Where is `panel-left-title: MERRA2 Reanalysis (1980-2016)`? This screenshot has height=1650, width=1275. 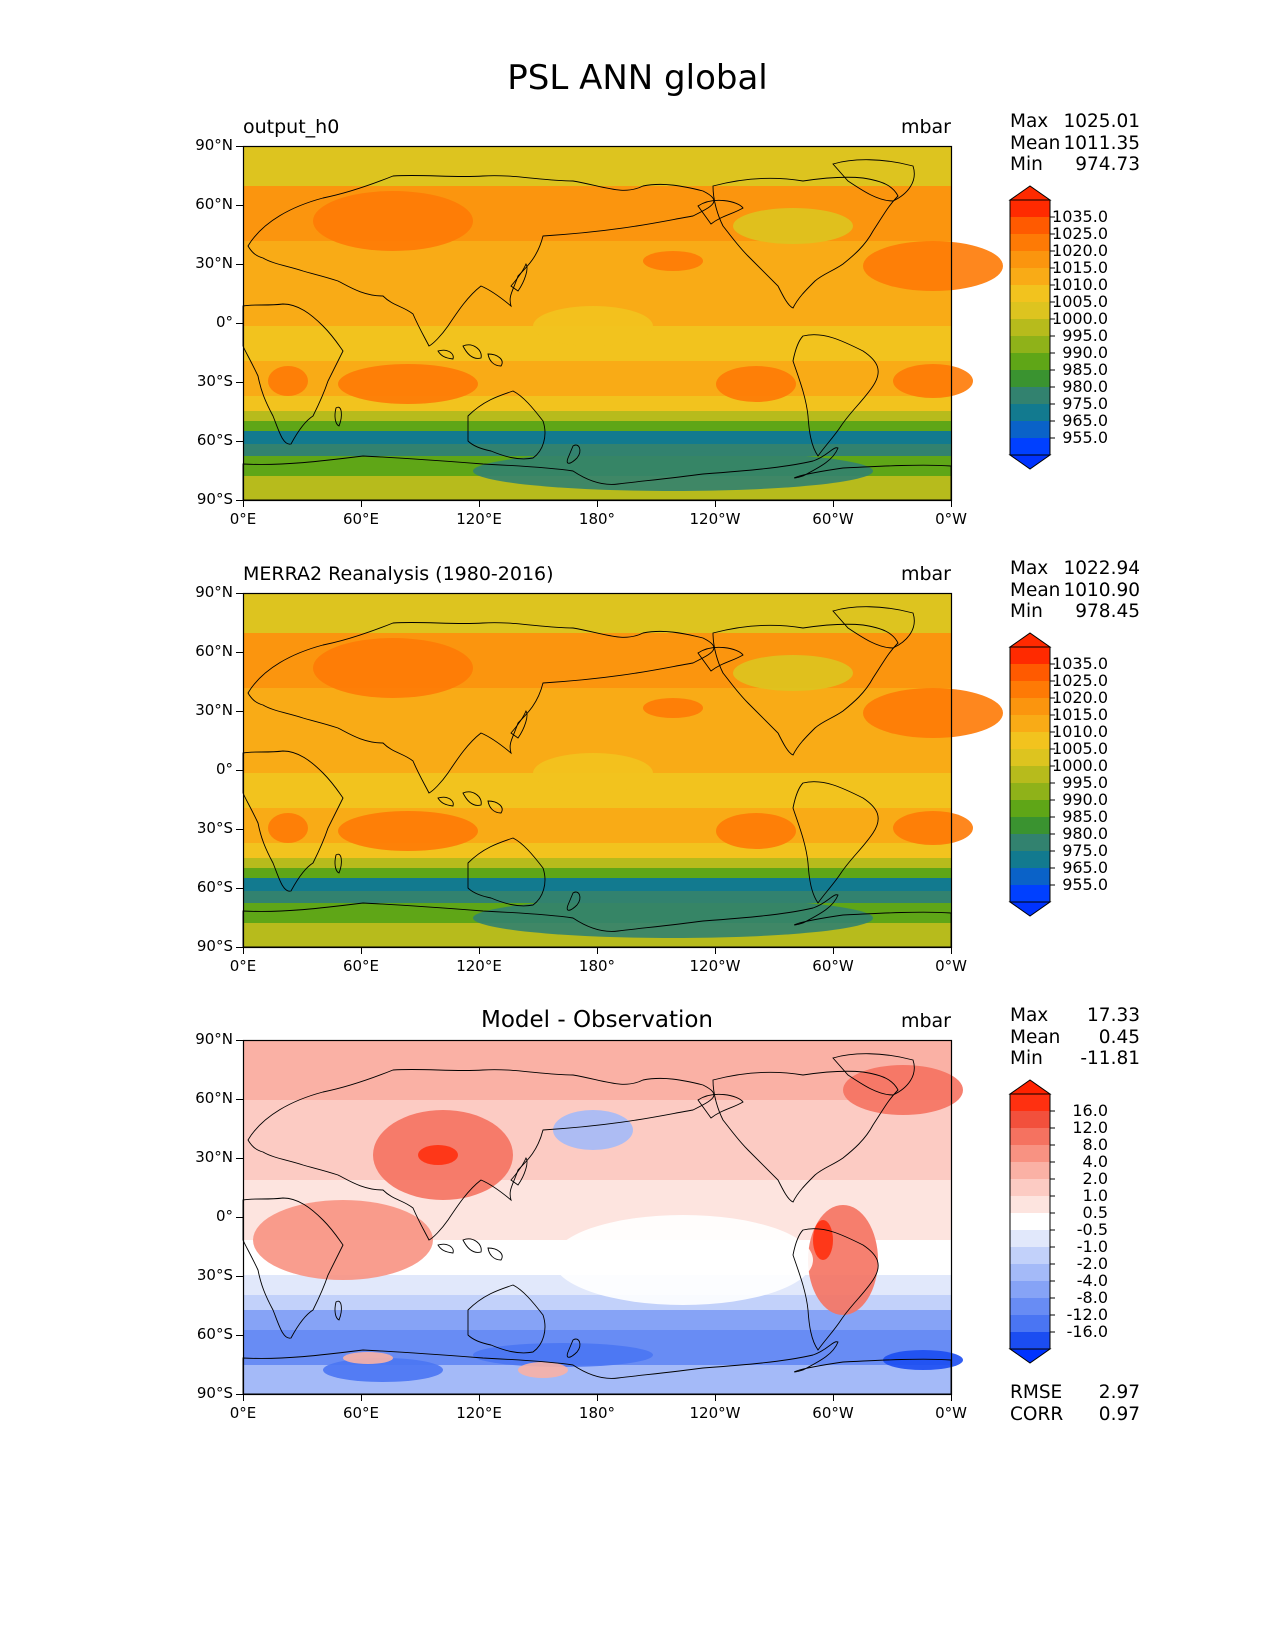 panel-left-title: MERRA2 Reanalysis (1980-2016) is located at coordinates (398, 574).